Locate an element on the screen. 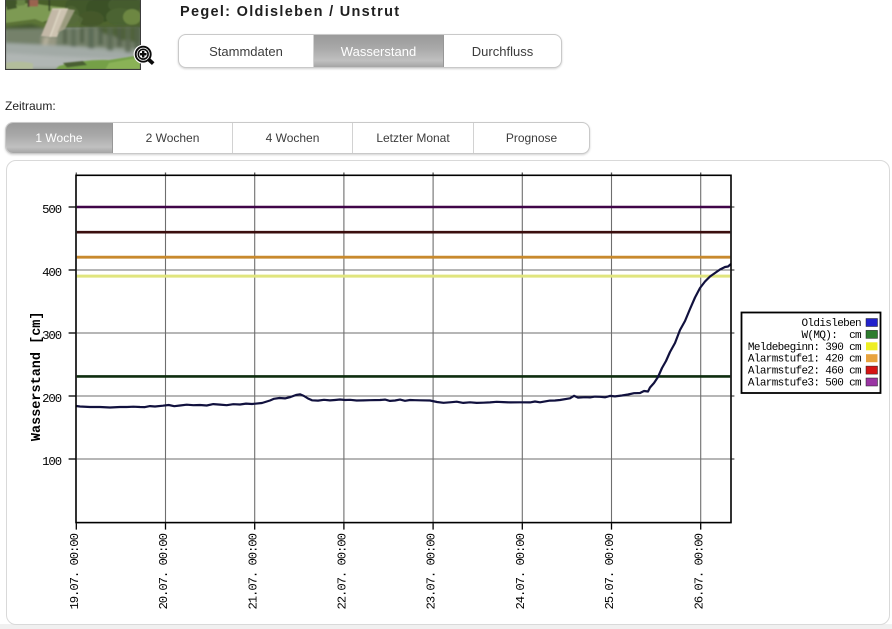  svg-text: Oldisleben is located at coordinates (831, 324).